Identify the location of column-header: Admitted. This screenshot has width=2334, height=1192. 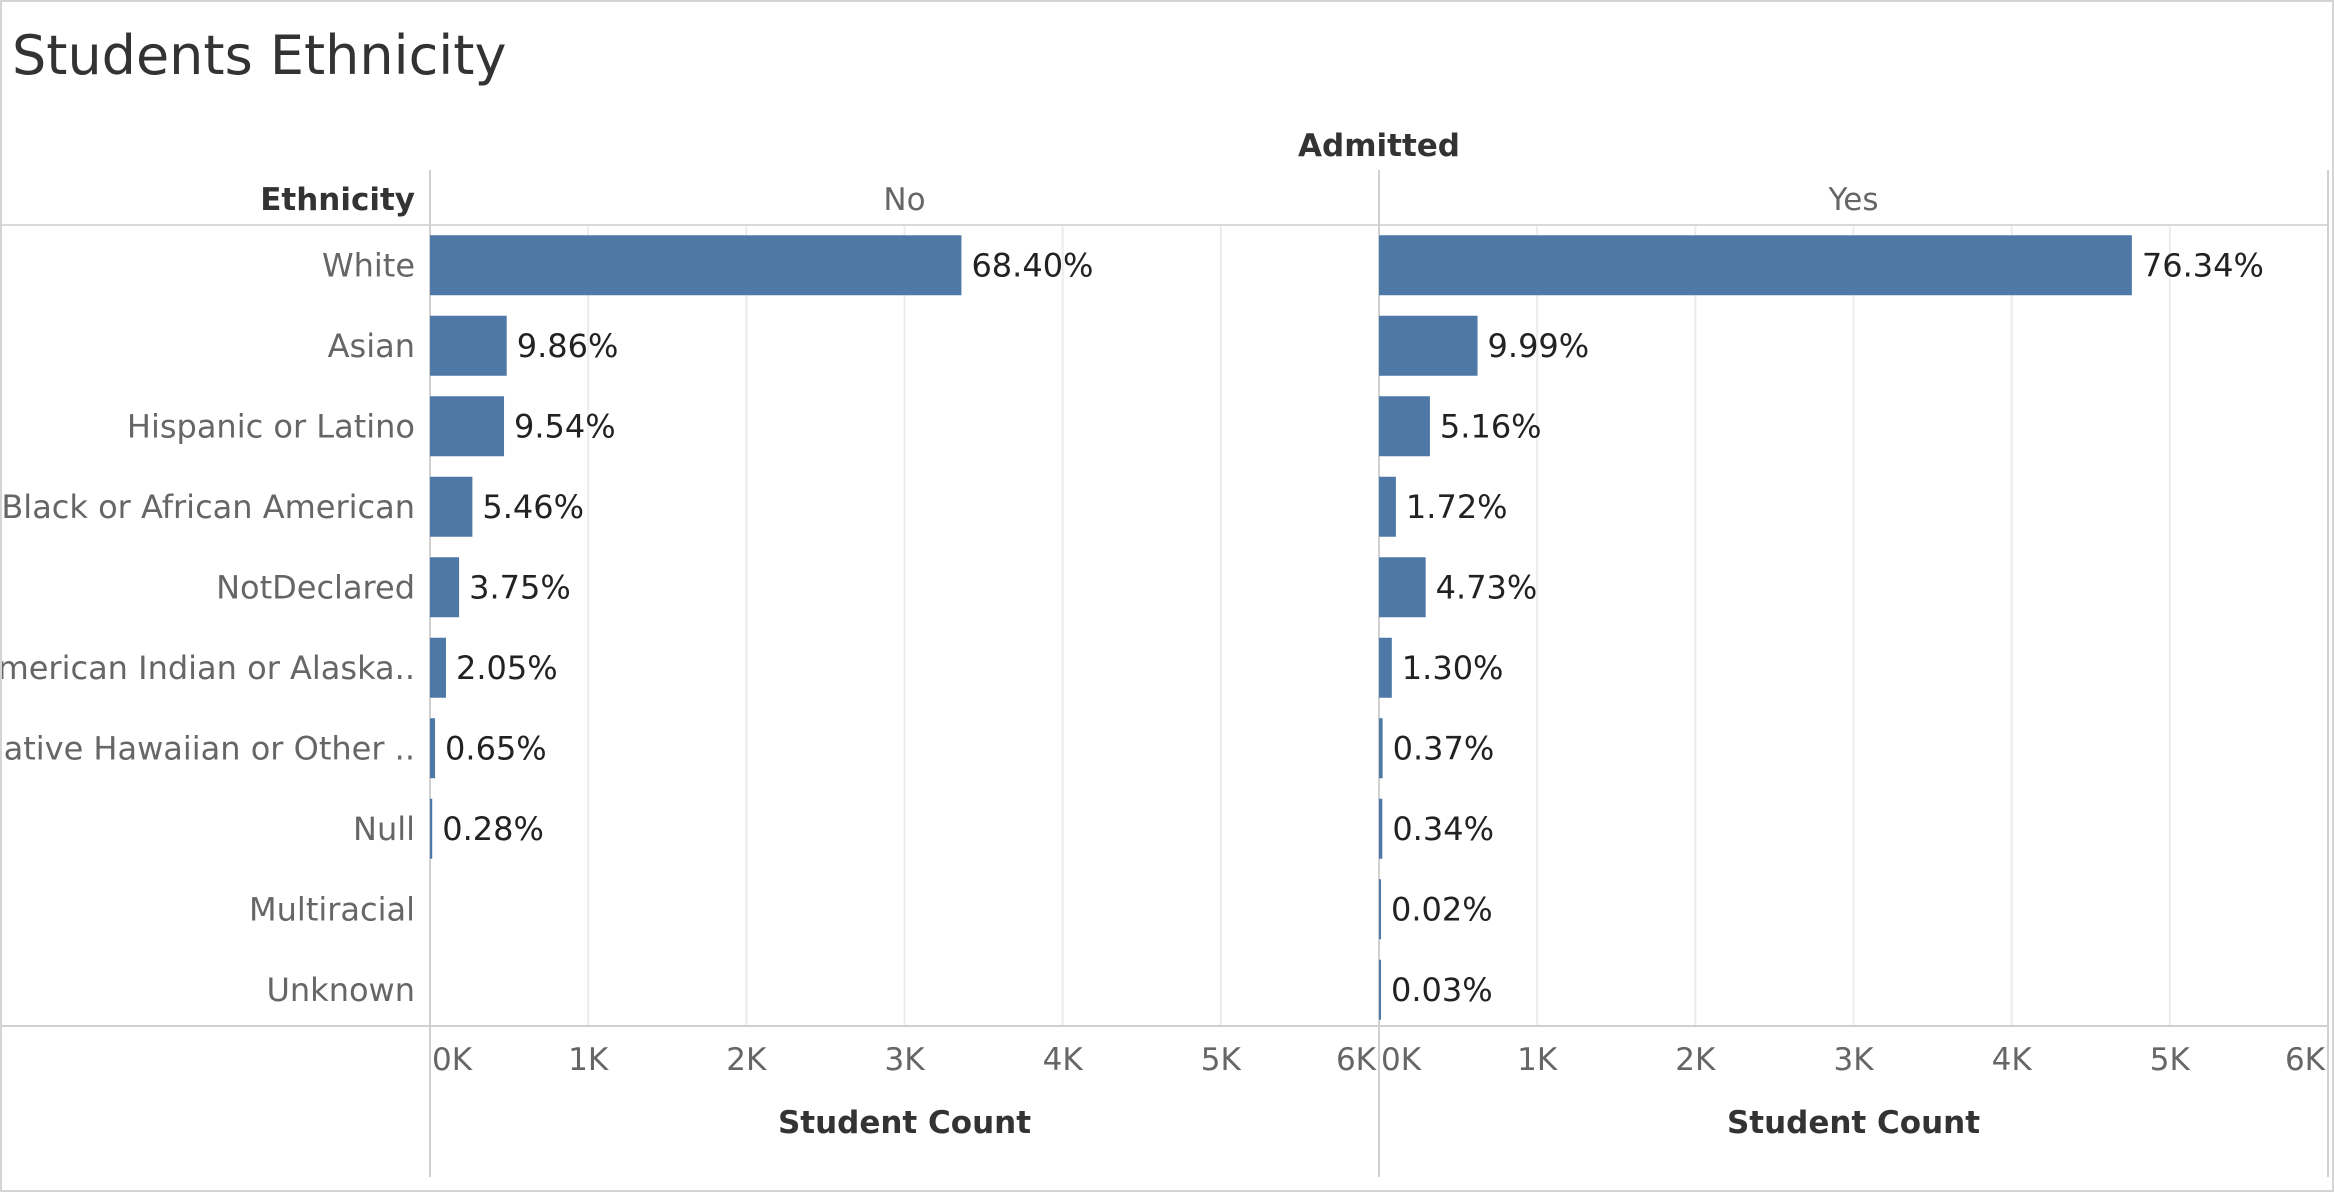
(1379, 146).